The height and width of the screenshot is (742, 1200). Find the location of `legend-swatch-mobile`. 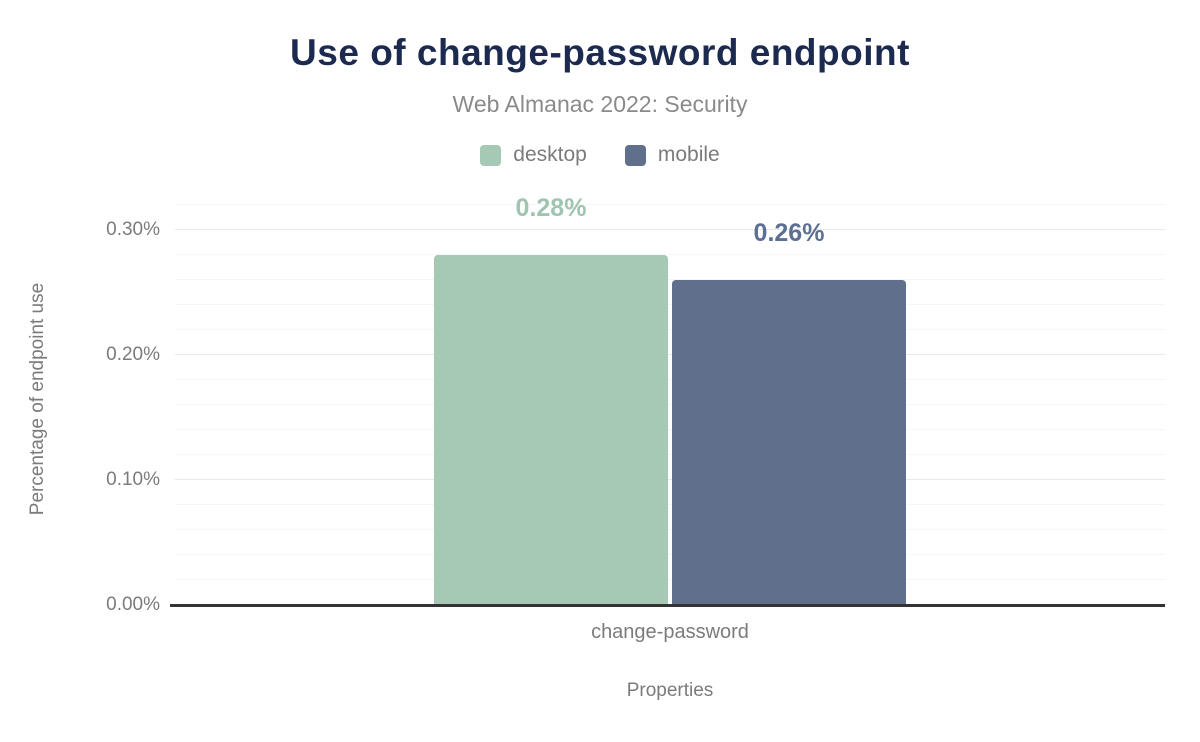

legend-swatch-mobile is located at coordinates (635, 155).